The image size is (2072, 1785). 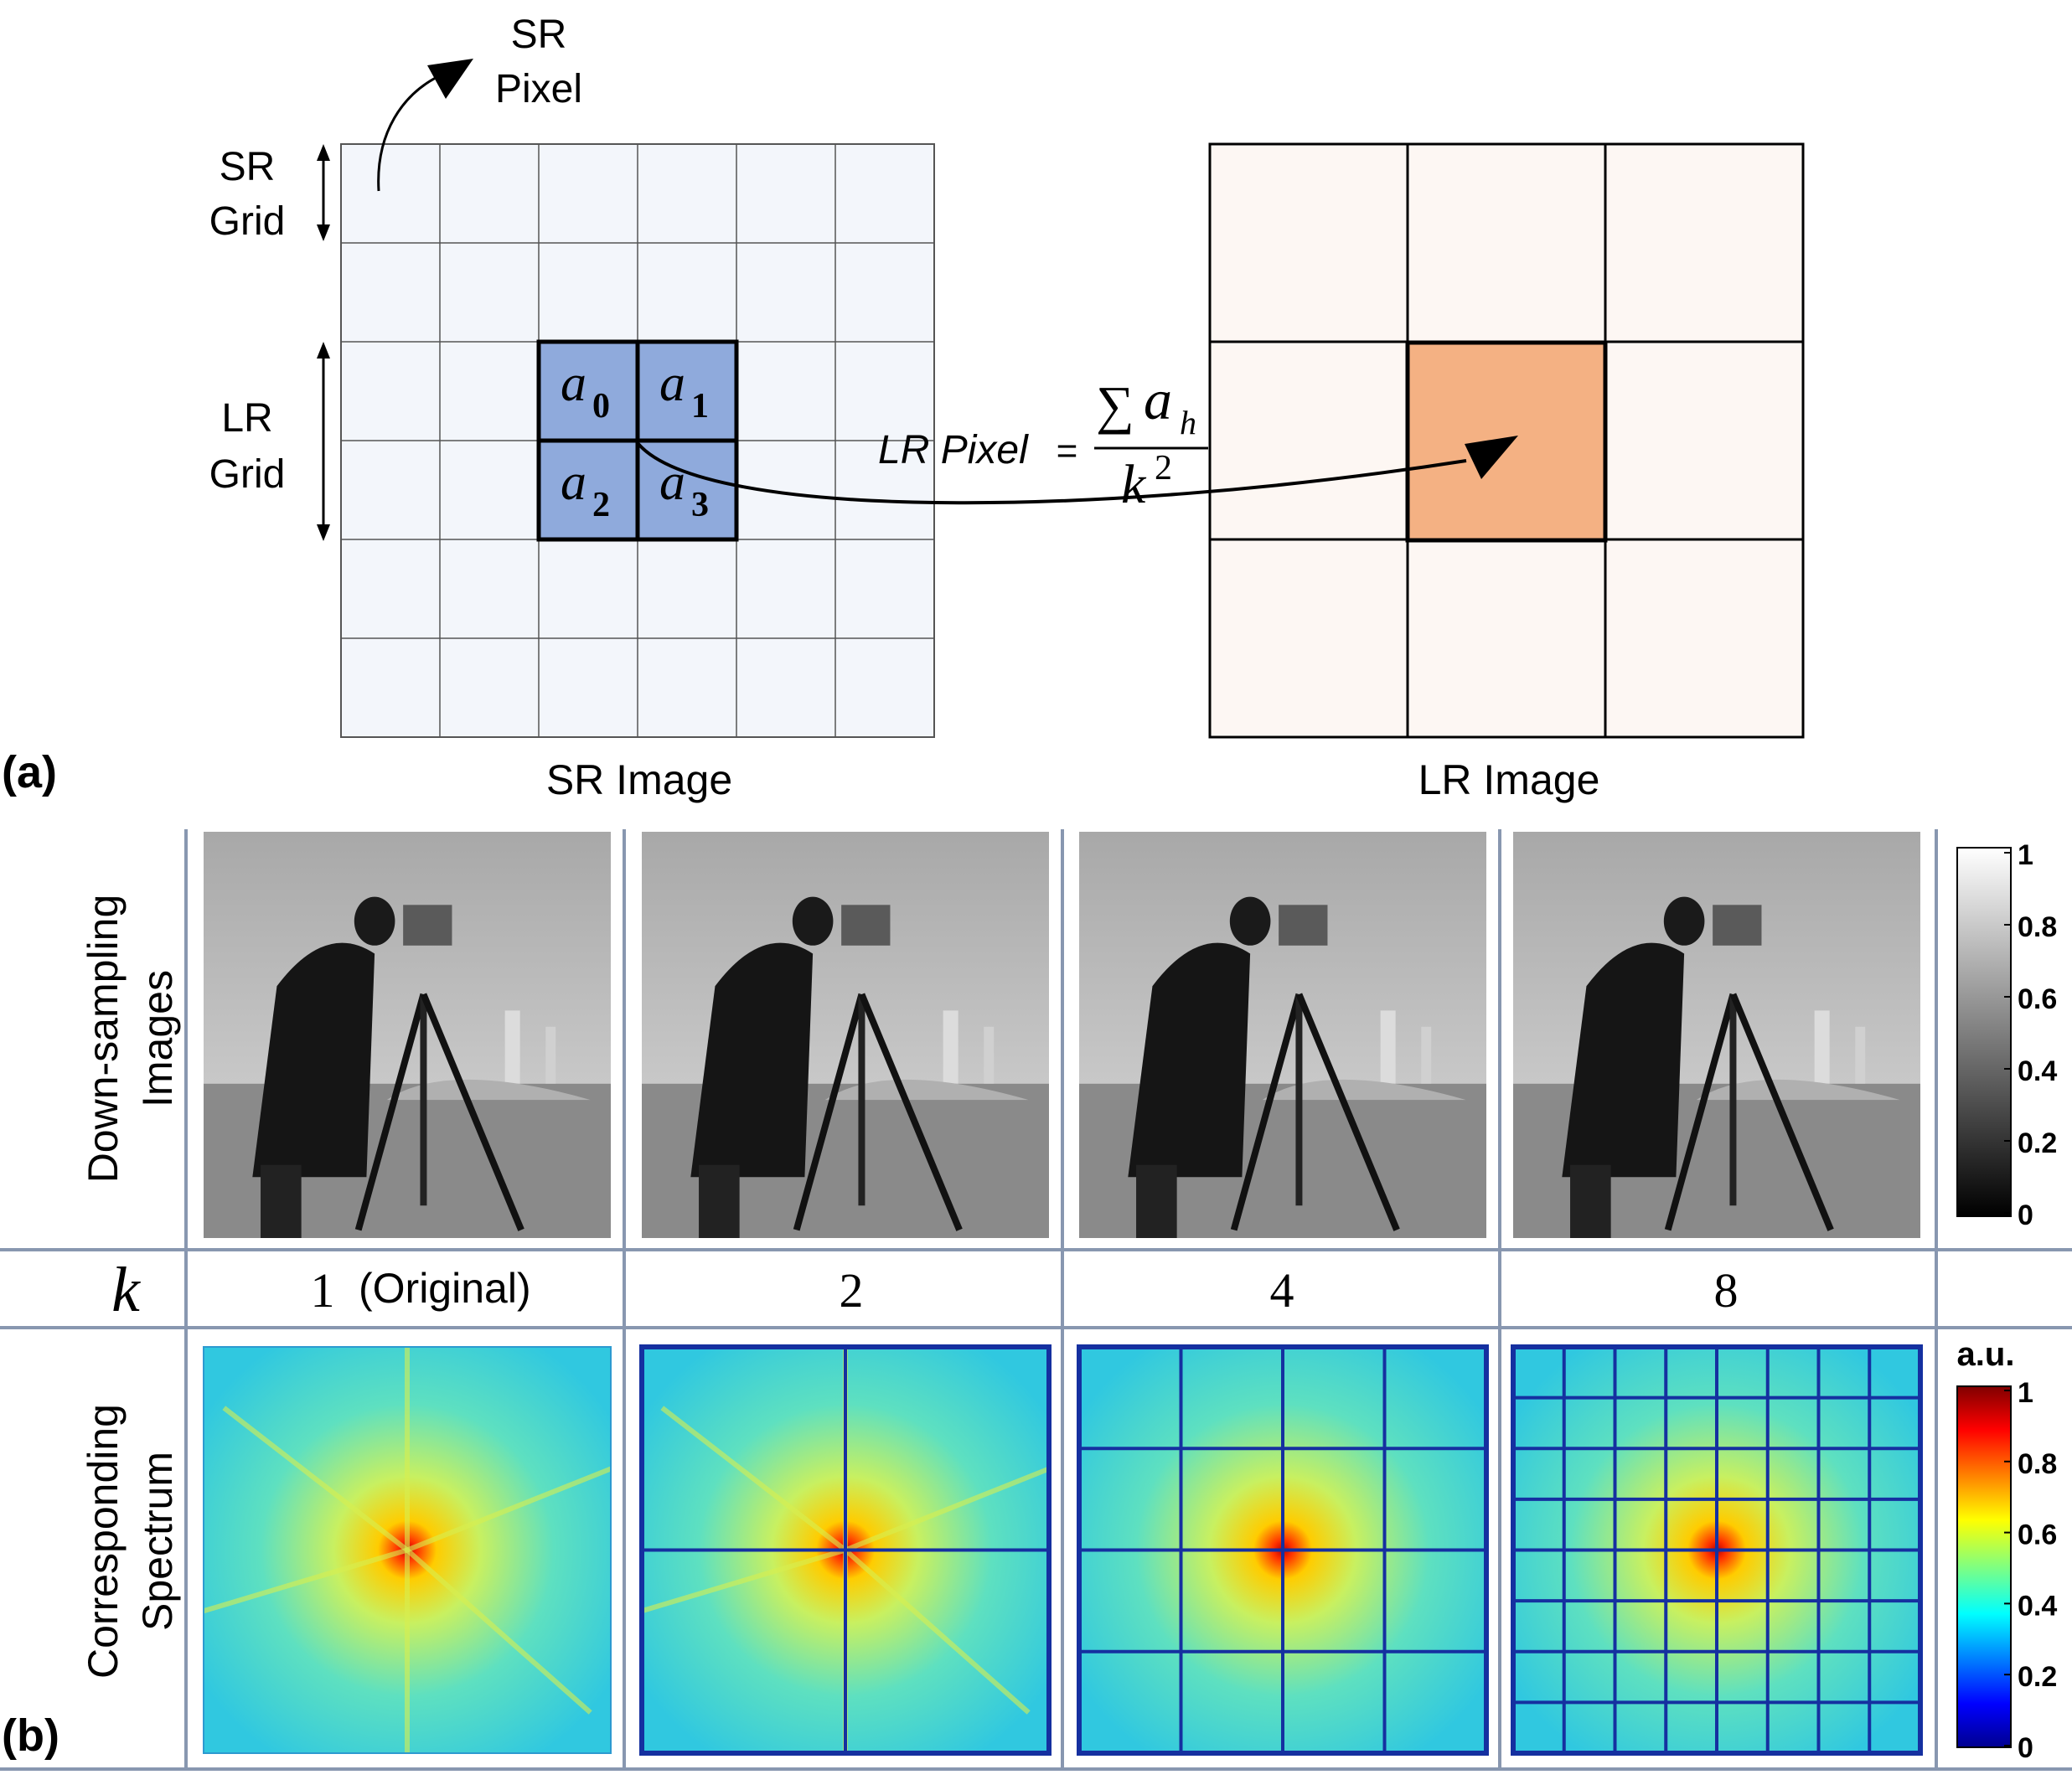 What do you see at coordinates (1163, 468) in the screenshot?
I see `formula-den-exp: 2` at bounding box center [1163, 468].